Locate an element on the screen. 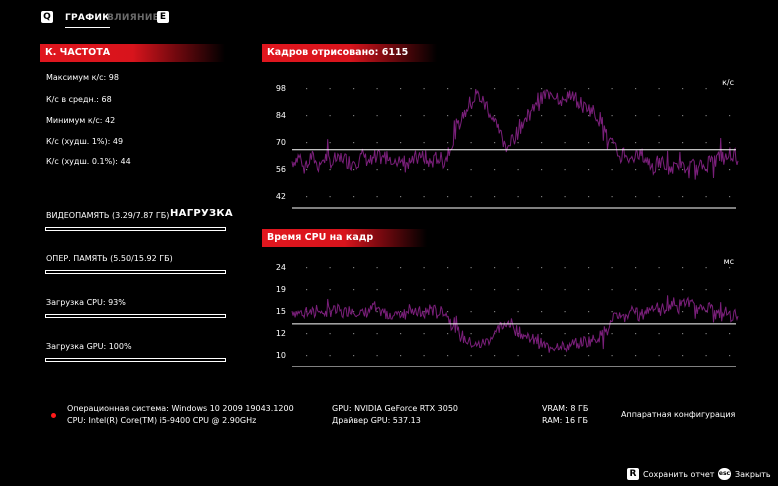 The width and height of the screenshot is (778, 486). driver-info: Драйвер GPU: 537.13 is located at coordinates (376, 420).